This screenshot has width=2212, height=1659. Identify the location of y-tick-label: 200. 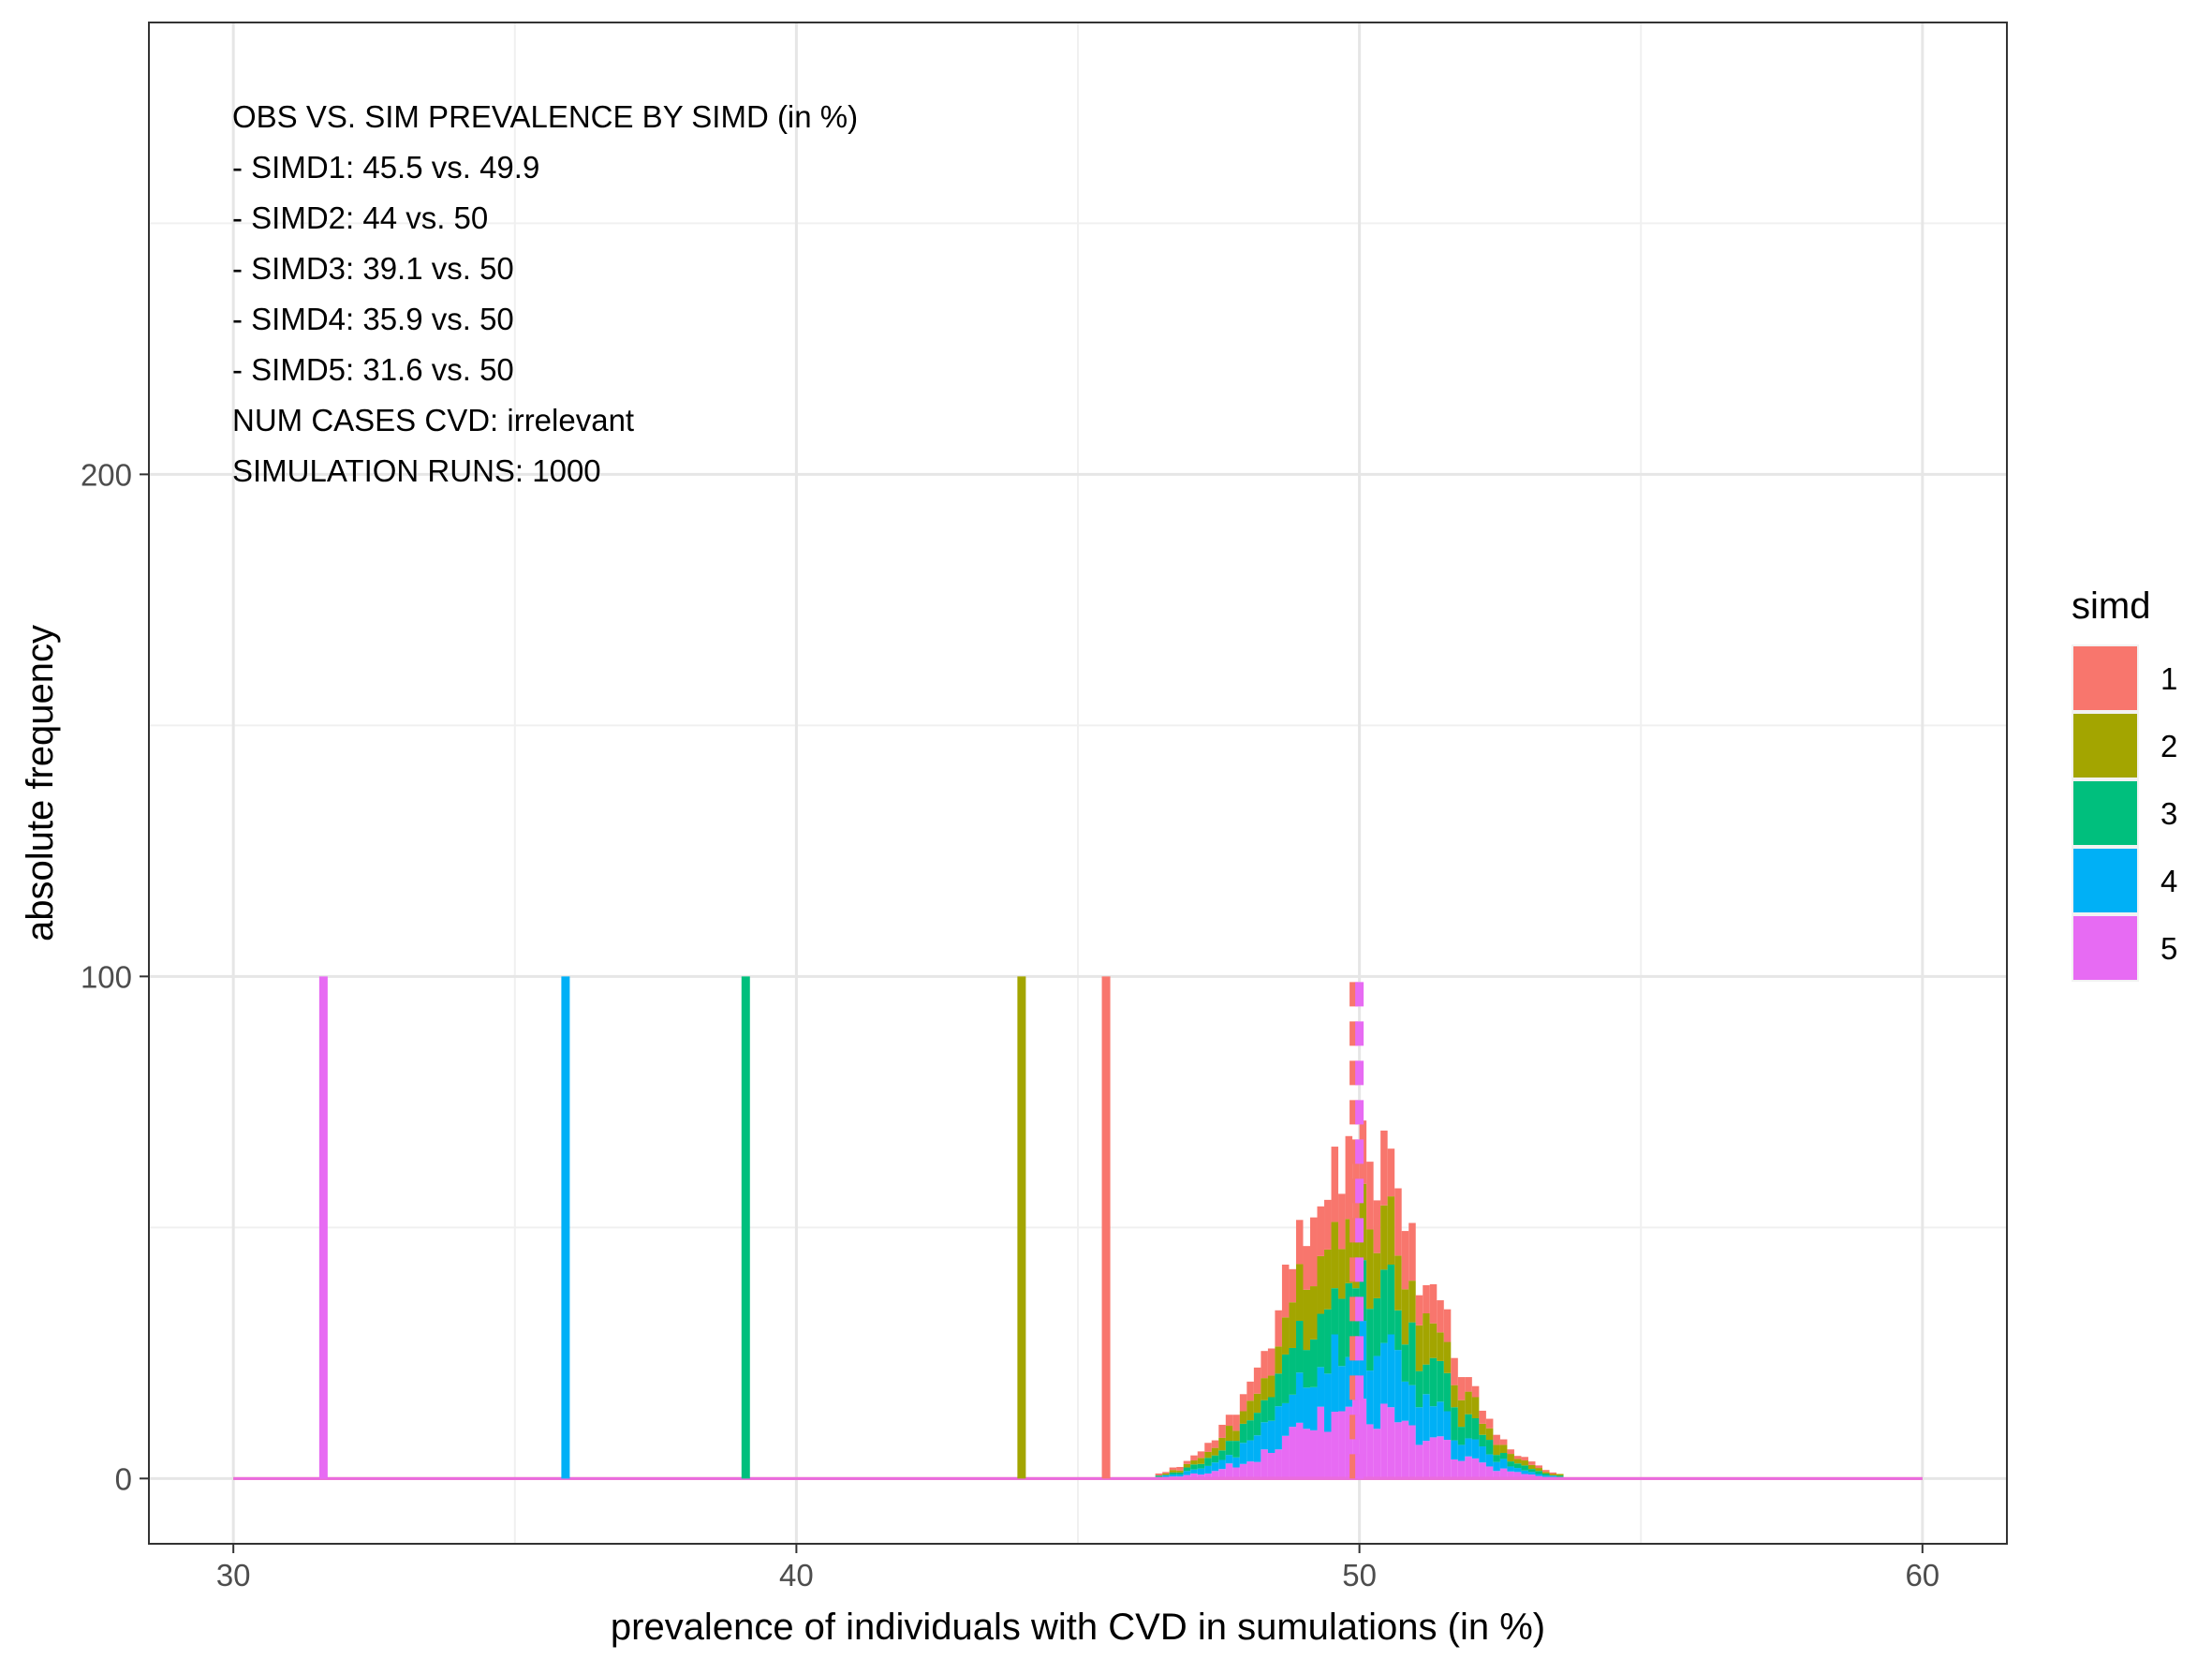
(106, 475).